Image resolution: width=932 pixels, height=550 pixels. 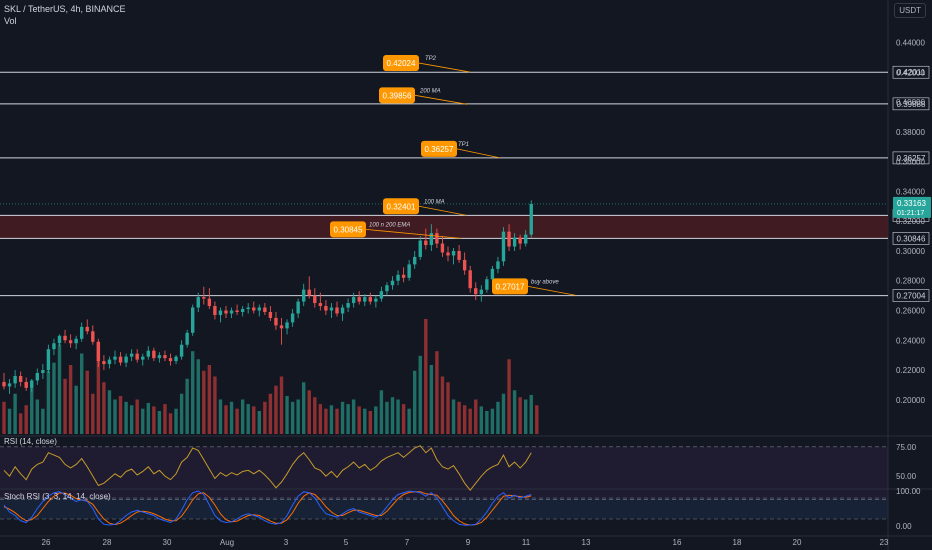 What do you see at coordinates (910, 43) in the screenshot?
I see `price-tick-label: 0.44000` at bounding box center [910, 43].